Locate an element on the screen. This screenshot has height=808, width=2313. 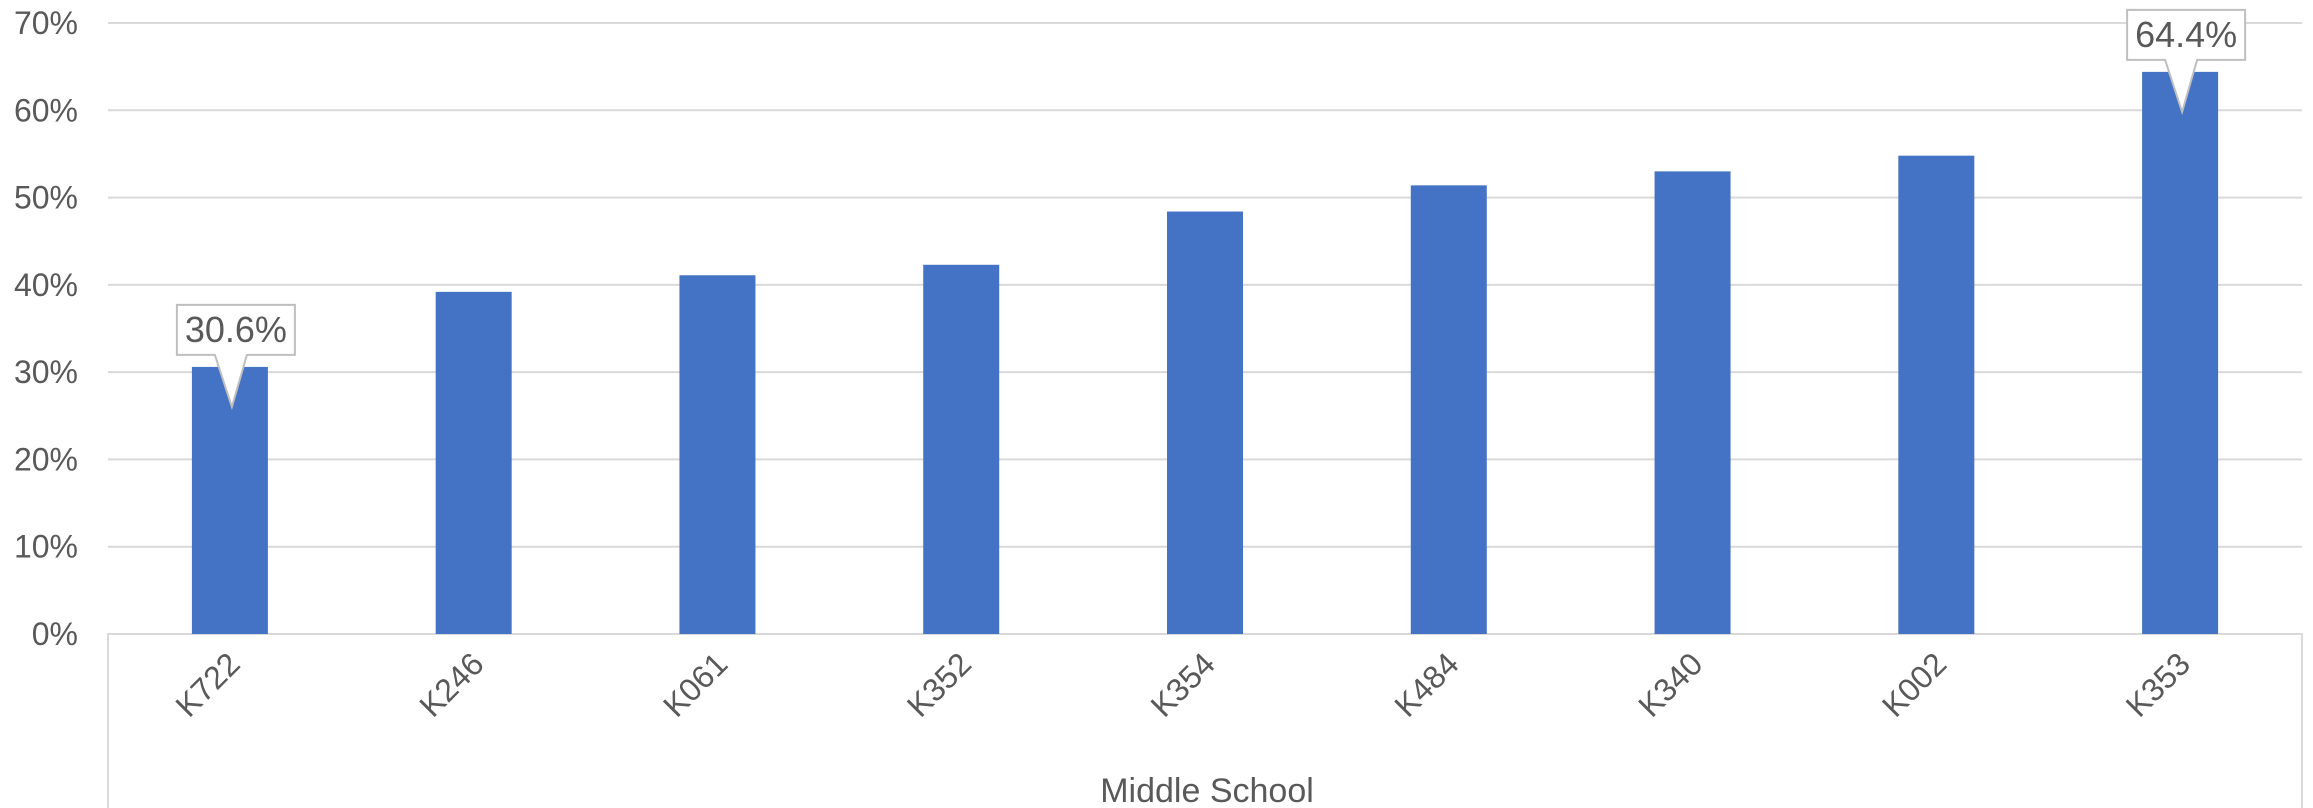
x-axis-tick-labels: K722 K246 K061 K352 K354 K484 K340 K002 K353 is located at coordinates (1183, 684).